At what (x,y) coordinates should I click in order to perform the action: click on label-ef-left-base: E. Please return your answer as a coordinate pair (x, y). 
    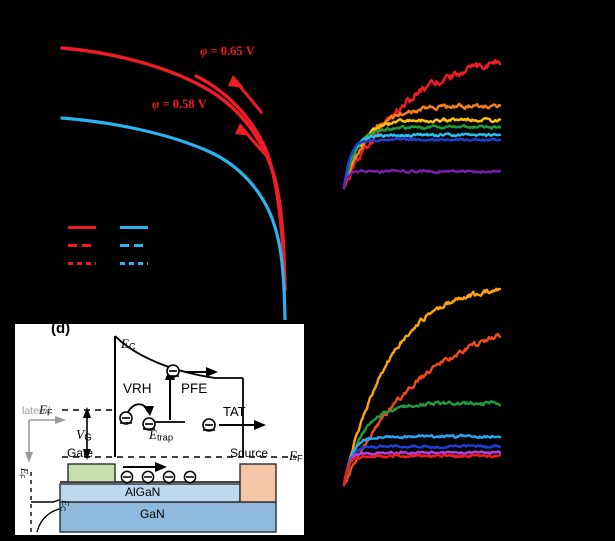
    Looking at the image, I should click on (43, 409).